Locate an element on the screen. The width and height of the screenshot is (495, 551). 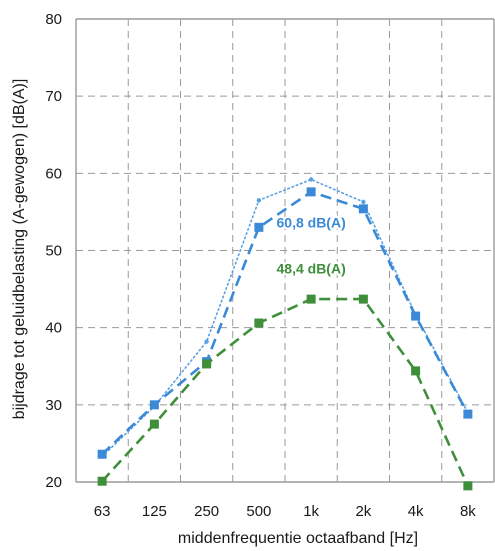
series-annotation: 60,8 dB(A) is located at coordinates (311, 222).